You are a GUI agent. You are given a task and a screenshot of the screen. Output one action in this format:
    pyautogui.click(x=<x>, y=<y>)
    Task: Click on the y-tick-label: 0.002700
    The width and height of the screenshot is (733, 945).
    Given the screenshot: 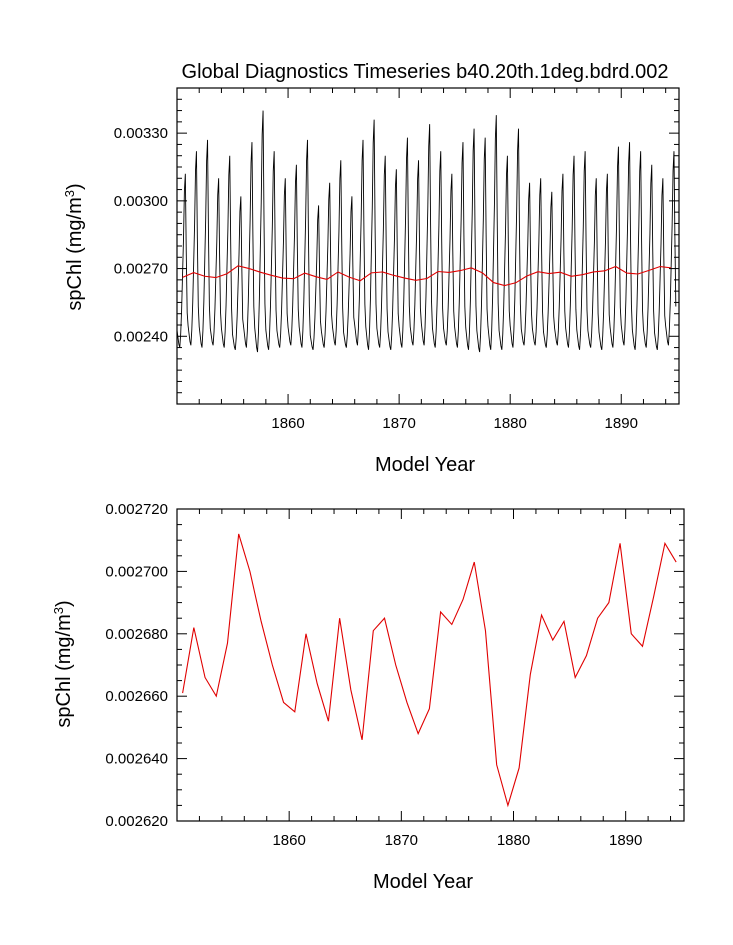 What is the action you would take?
    pyautogui.click(x=136, y=571)
    